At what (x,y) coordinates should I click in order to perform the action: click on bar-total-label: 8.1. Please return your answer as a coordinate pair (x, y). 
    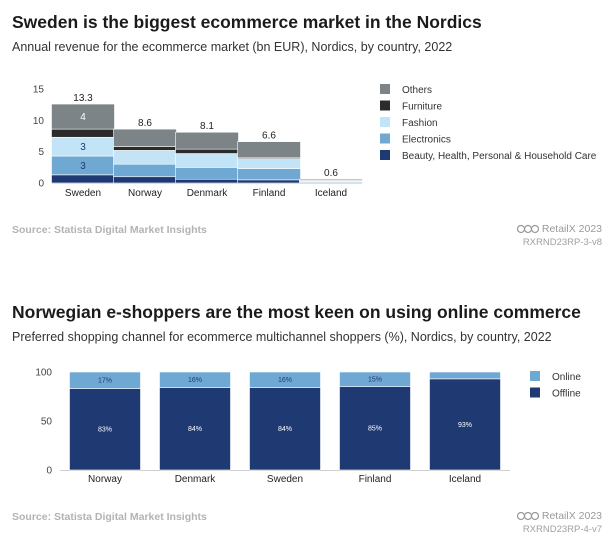
    Looking at the image, I should click on (207, 126).